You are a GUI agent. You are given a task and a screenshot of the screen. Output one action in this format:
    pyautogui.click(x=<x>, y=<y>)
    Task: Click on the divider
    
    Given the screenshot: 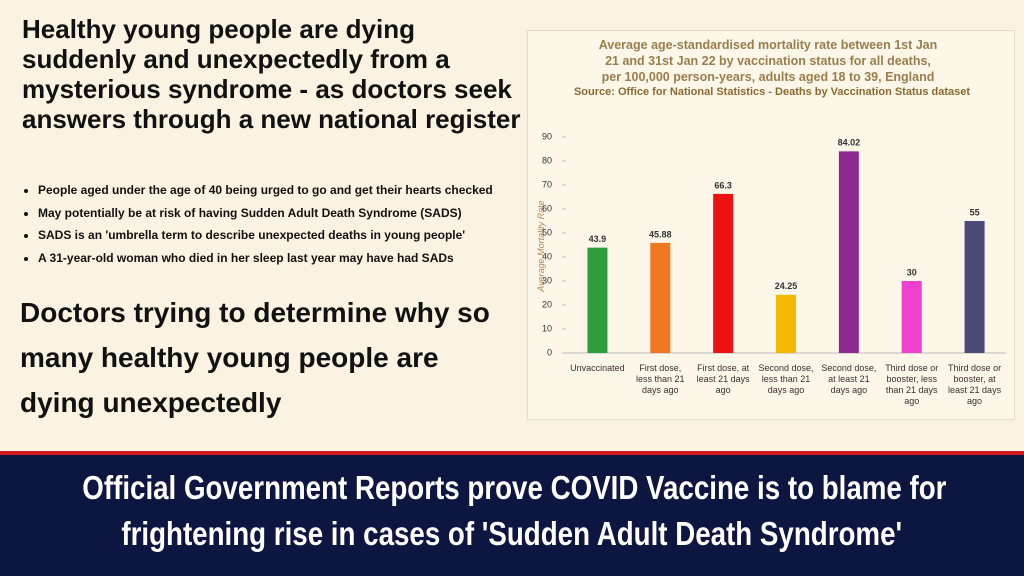 What is the action you would take?
    pyautogui.click(x=512, y=453)
    